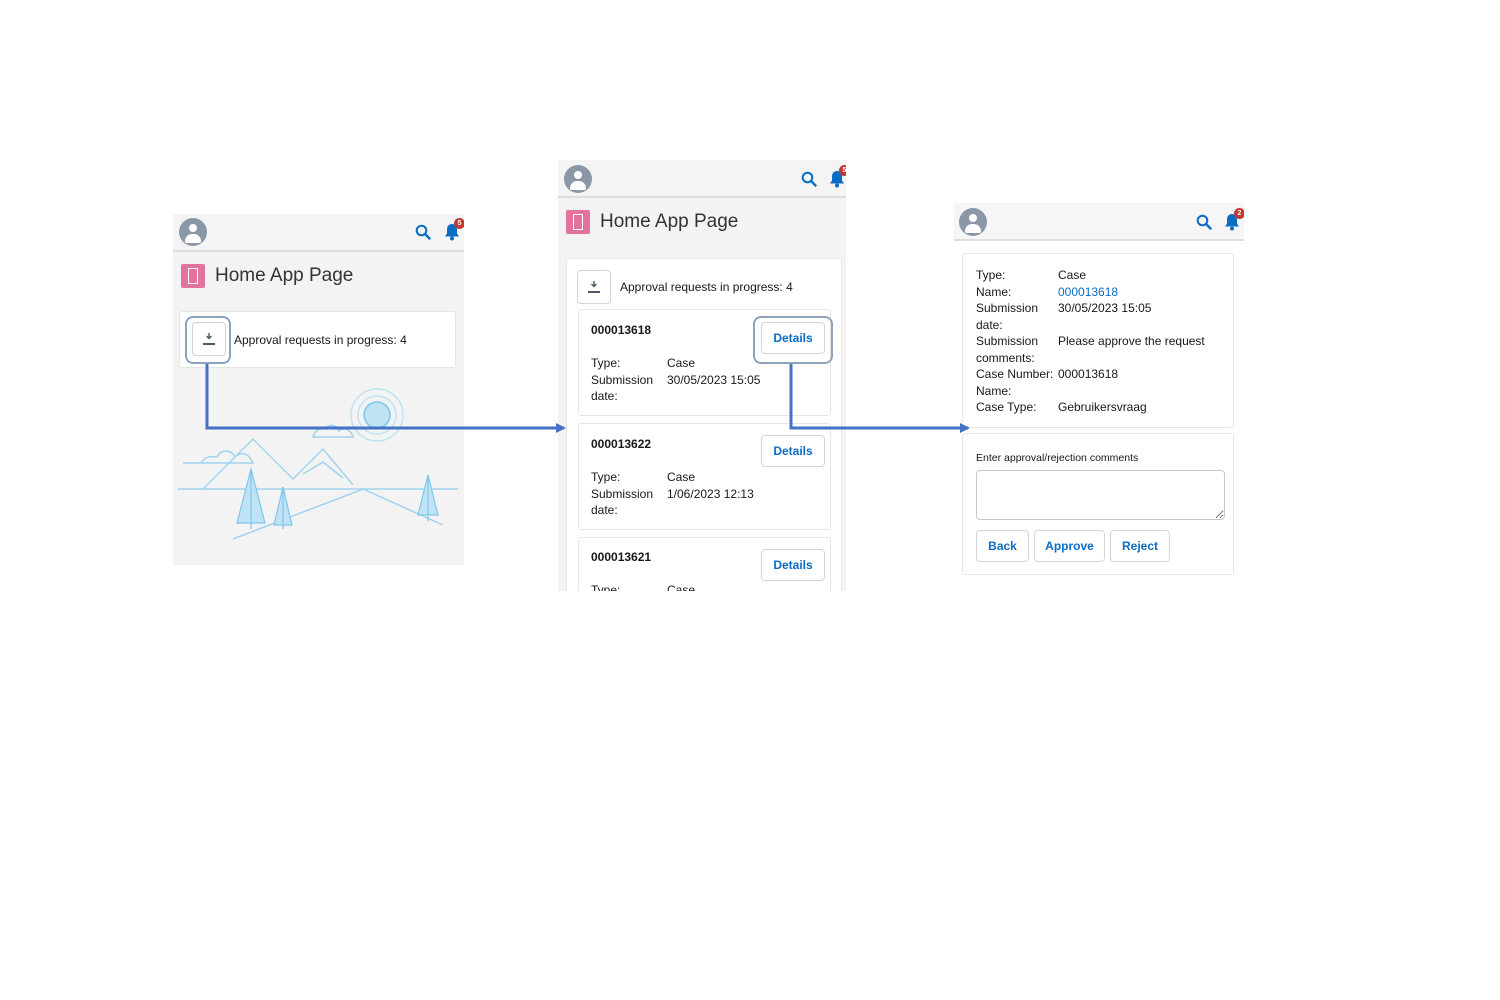 This screenshot has height=1000, width=1500. Describe the element at coordinates (994, 291) in the screenshot. I see `field-label-name: Name:` at that location.